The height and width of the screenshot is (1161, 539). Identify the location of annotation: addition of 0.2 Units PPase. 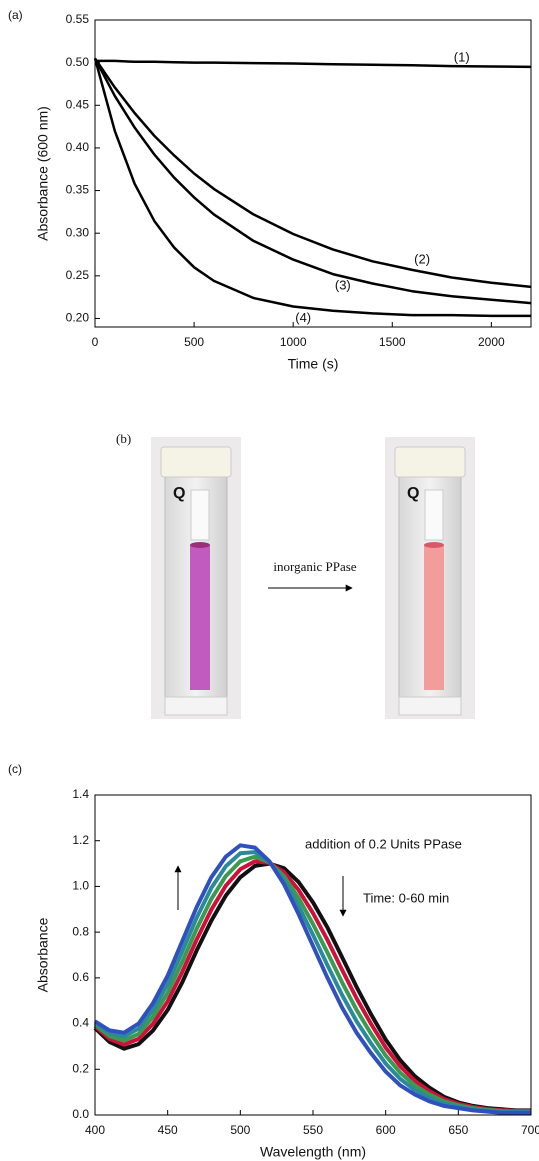
(383, 843).